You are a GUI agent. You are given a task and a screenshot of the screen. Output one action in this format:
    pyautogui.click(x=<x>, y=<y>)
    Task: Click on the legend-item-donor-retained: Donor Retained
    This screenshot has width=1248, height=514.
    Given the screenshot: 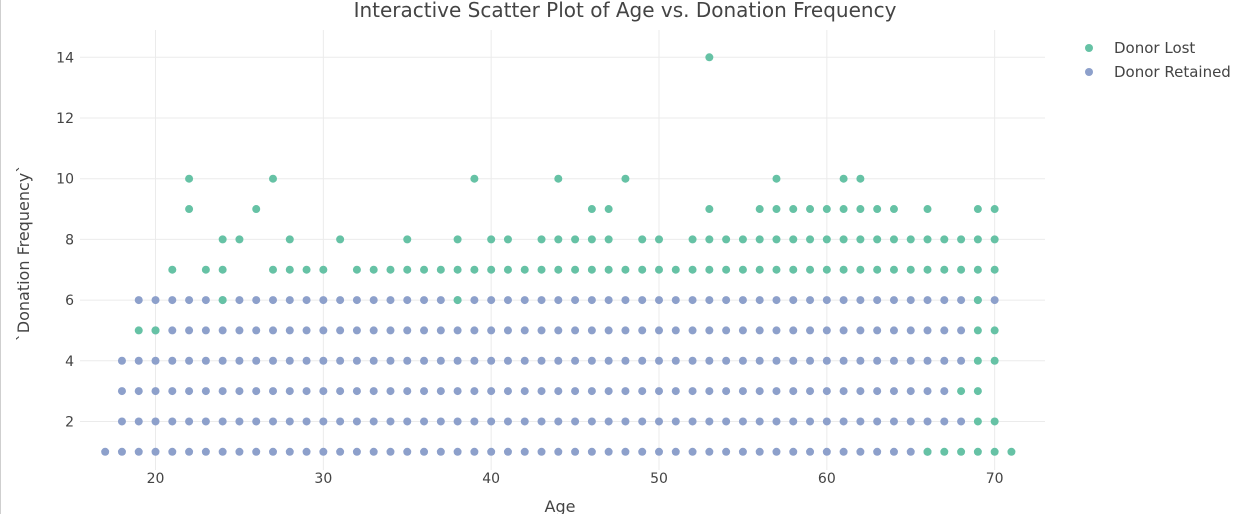 What is the action you would take?
    pyautogui.click(x=1154, y=72)
    